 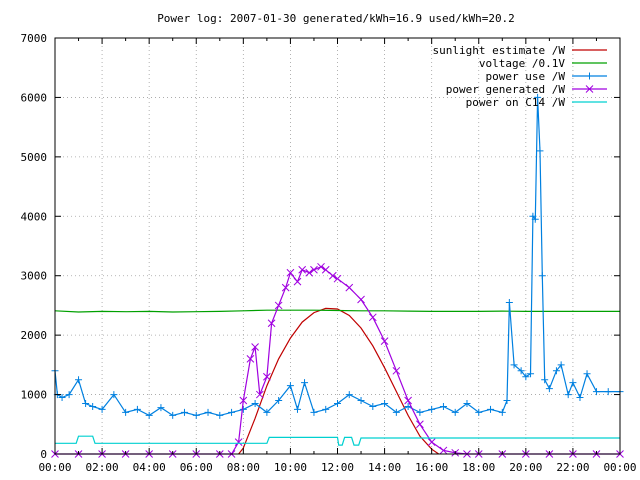 What do you see at coordinates (499, 50) in the screenshot?
I see `legend-label: sunlight estimate /W` at bounding box center [499, 50].